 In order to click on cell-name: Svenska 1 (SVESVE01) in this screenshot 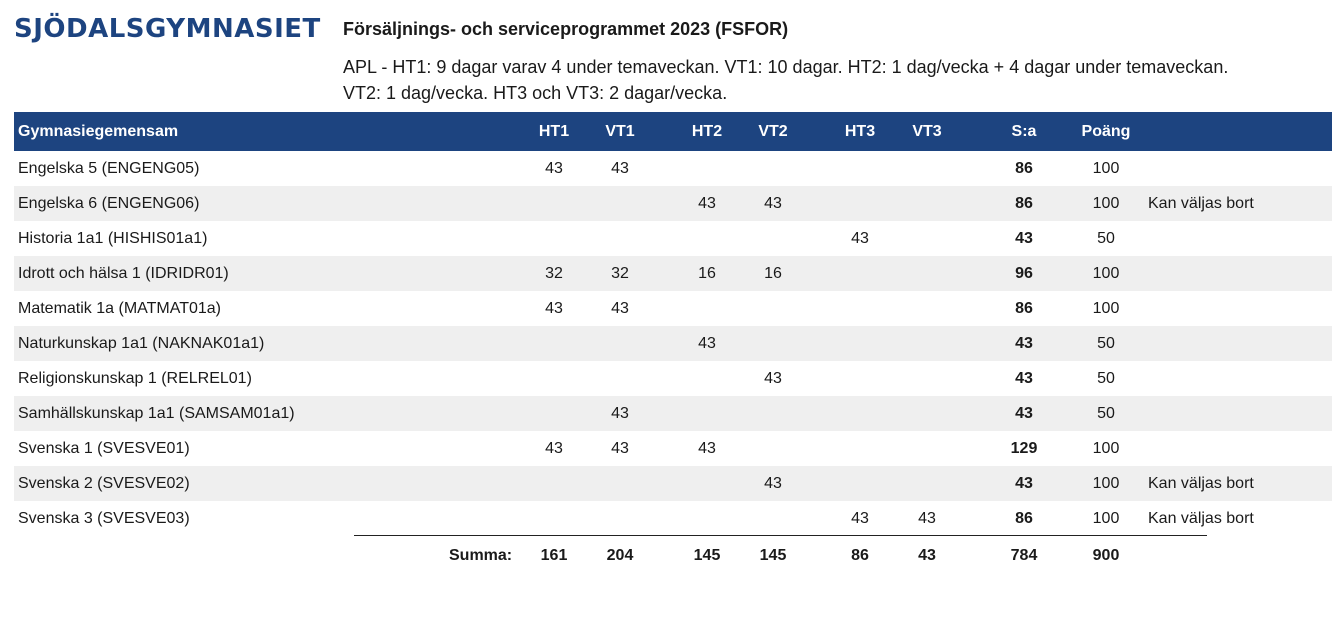, I will do `click(104, 448)`.